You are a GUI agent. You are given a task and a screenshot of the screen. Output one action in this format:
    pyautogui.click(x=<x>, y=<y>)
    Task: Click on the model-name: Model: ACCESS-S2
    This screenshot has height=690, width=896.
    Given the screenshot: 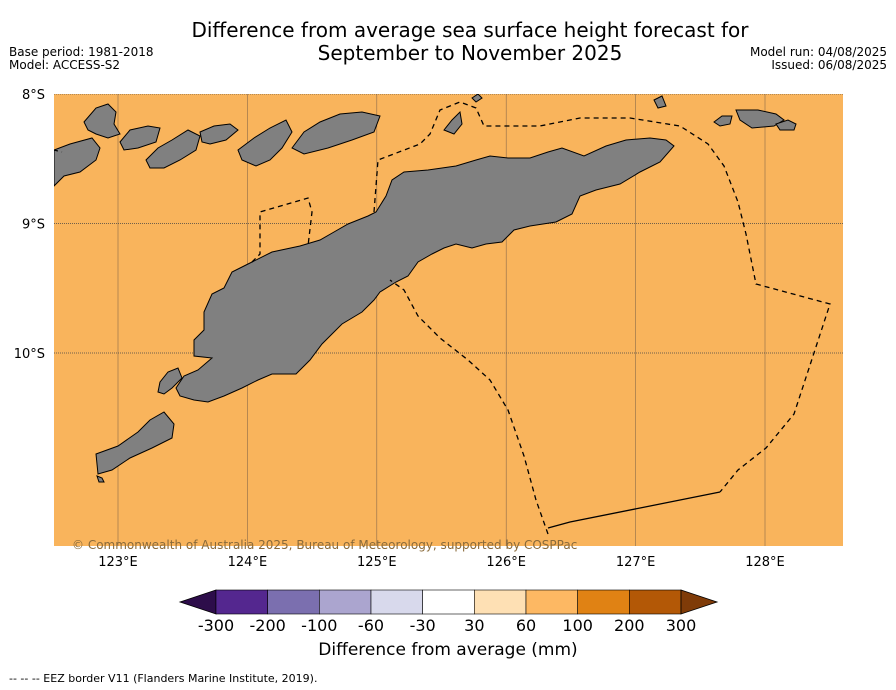 What is the action you would take?
    pyautogui.click(x=65, y=65)
    